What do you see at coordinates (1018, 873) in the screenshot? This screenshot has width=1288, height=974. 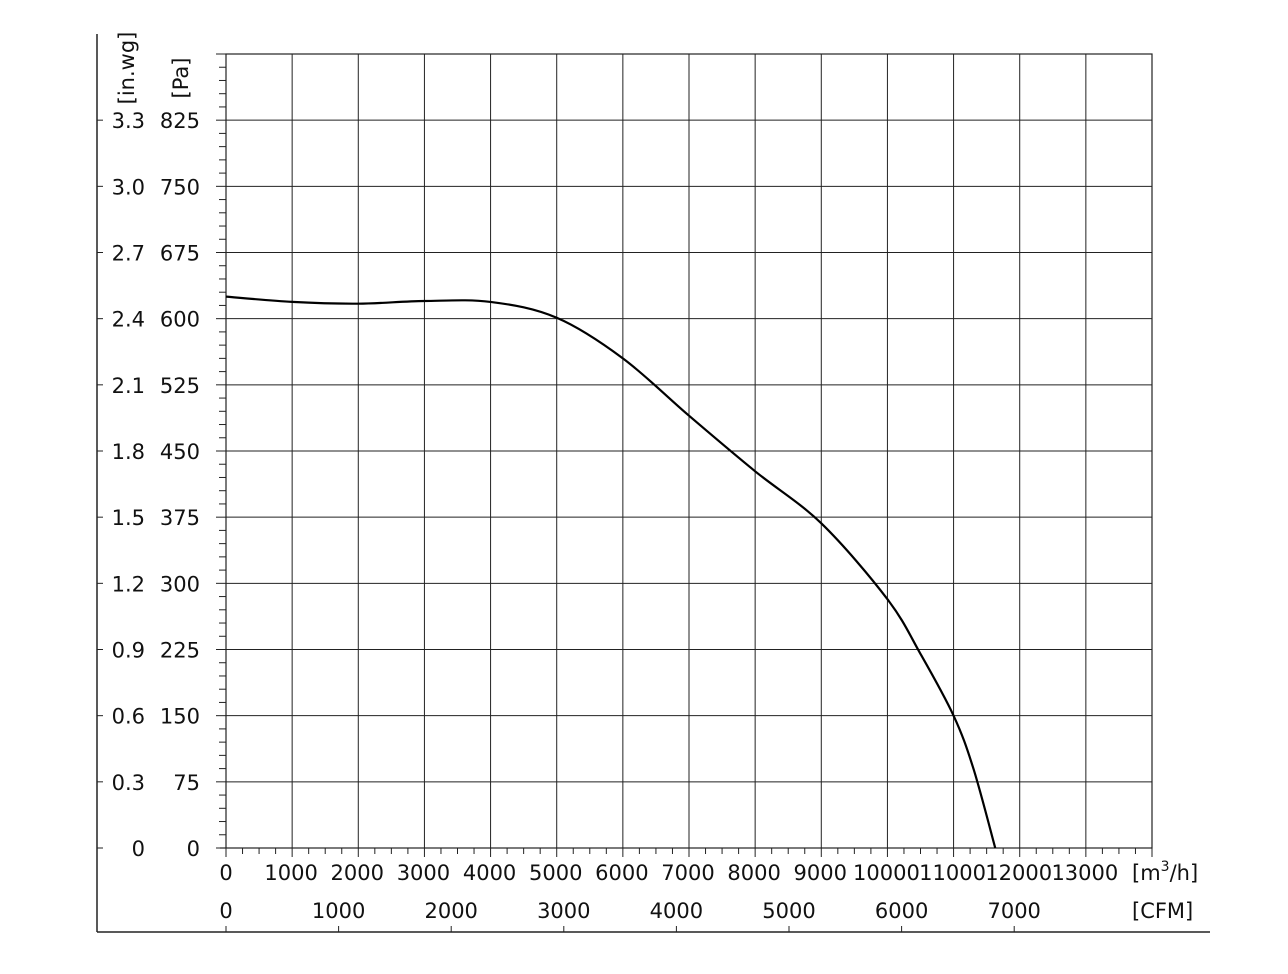 I see `x-tick-label: 12000` at bounding box center [1018, 873].